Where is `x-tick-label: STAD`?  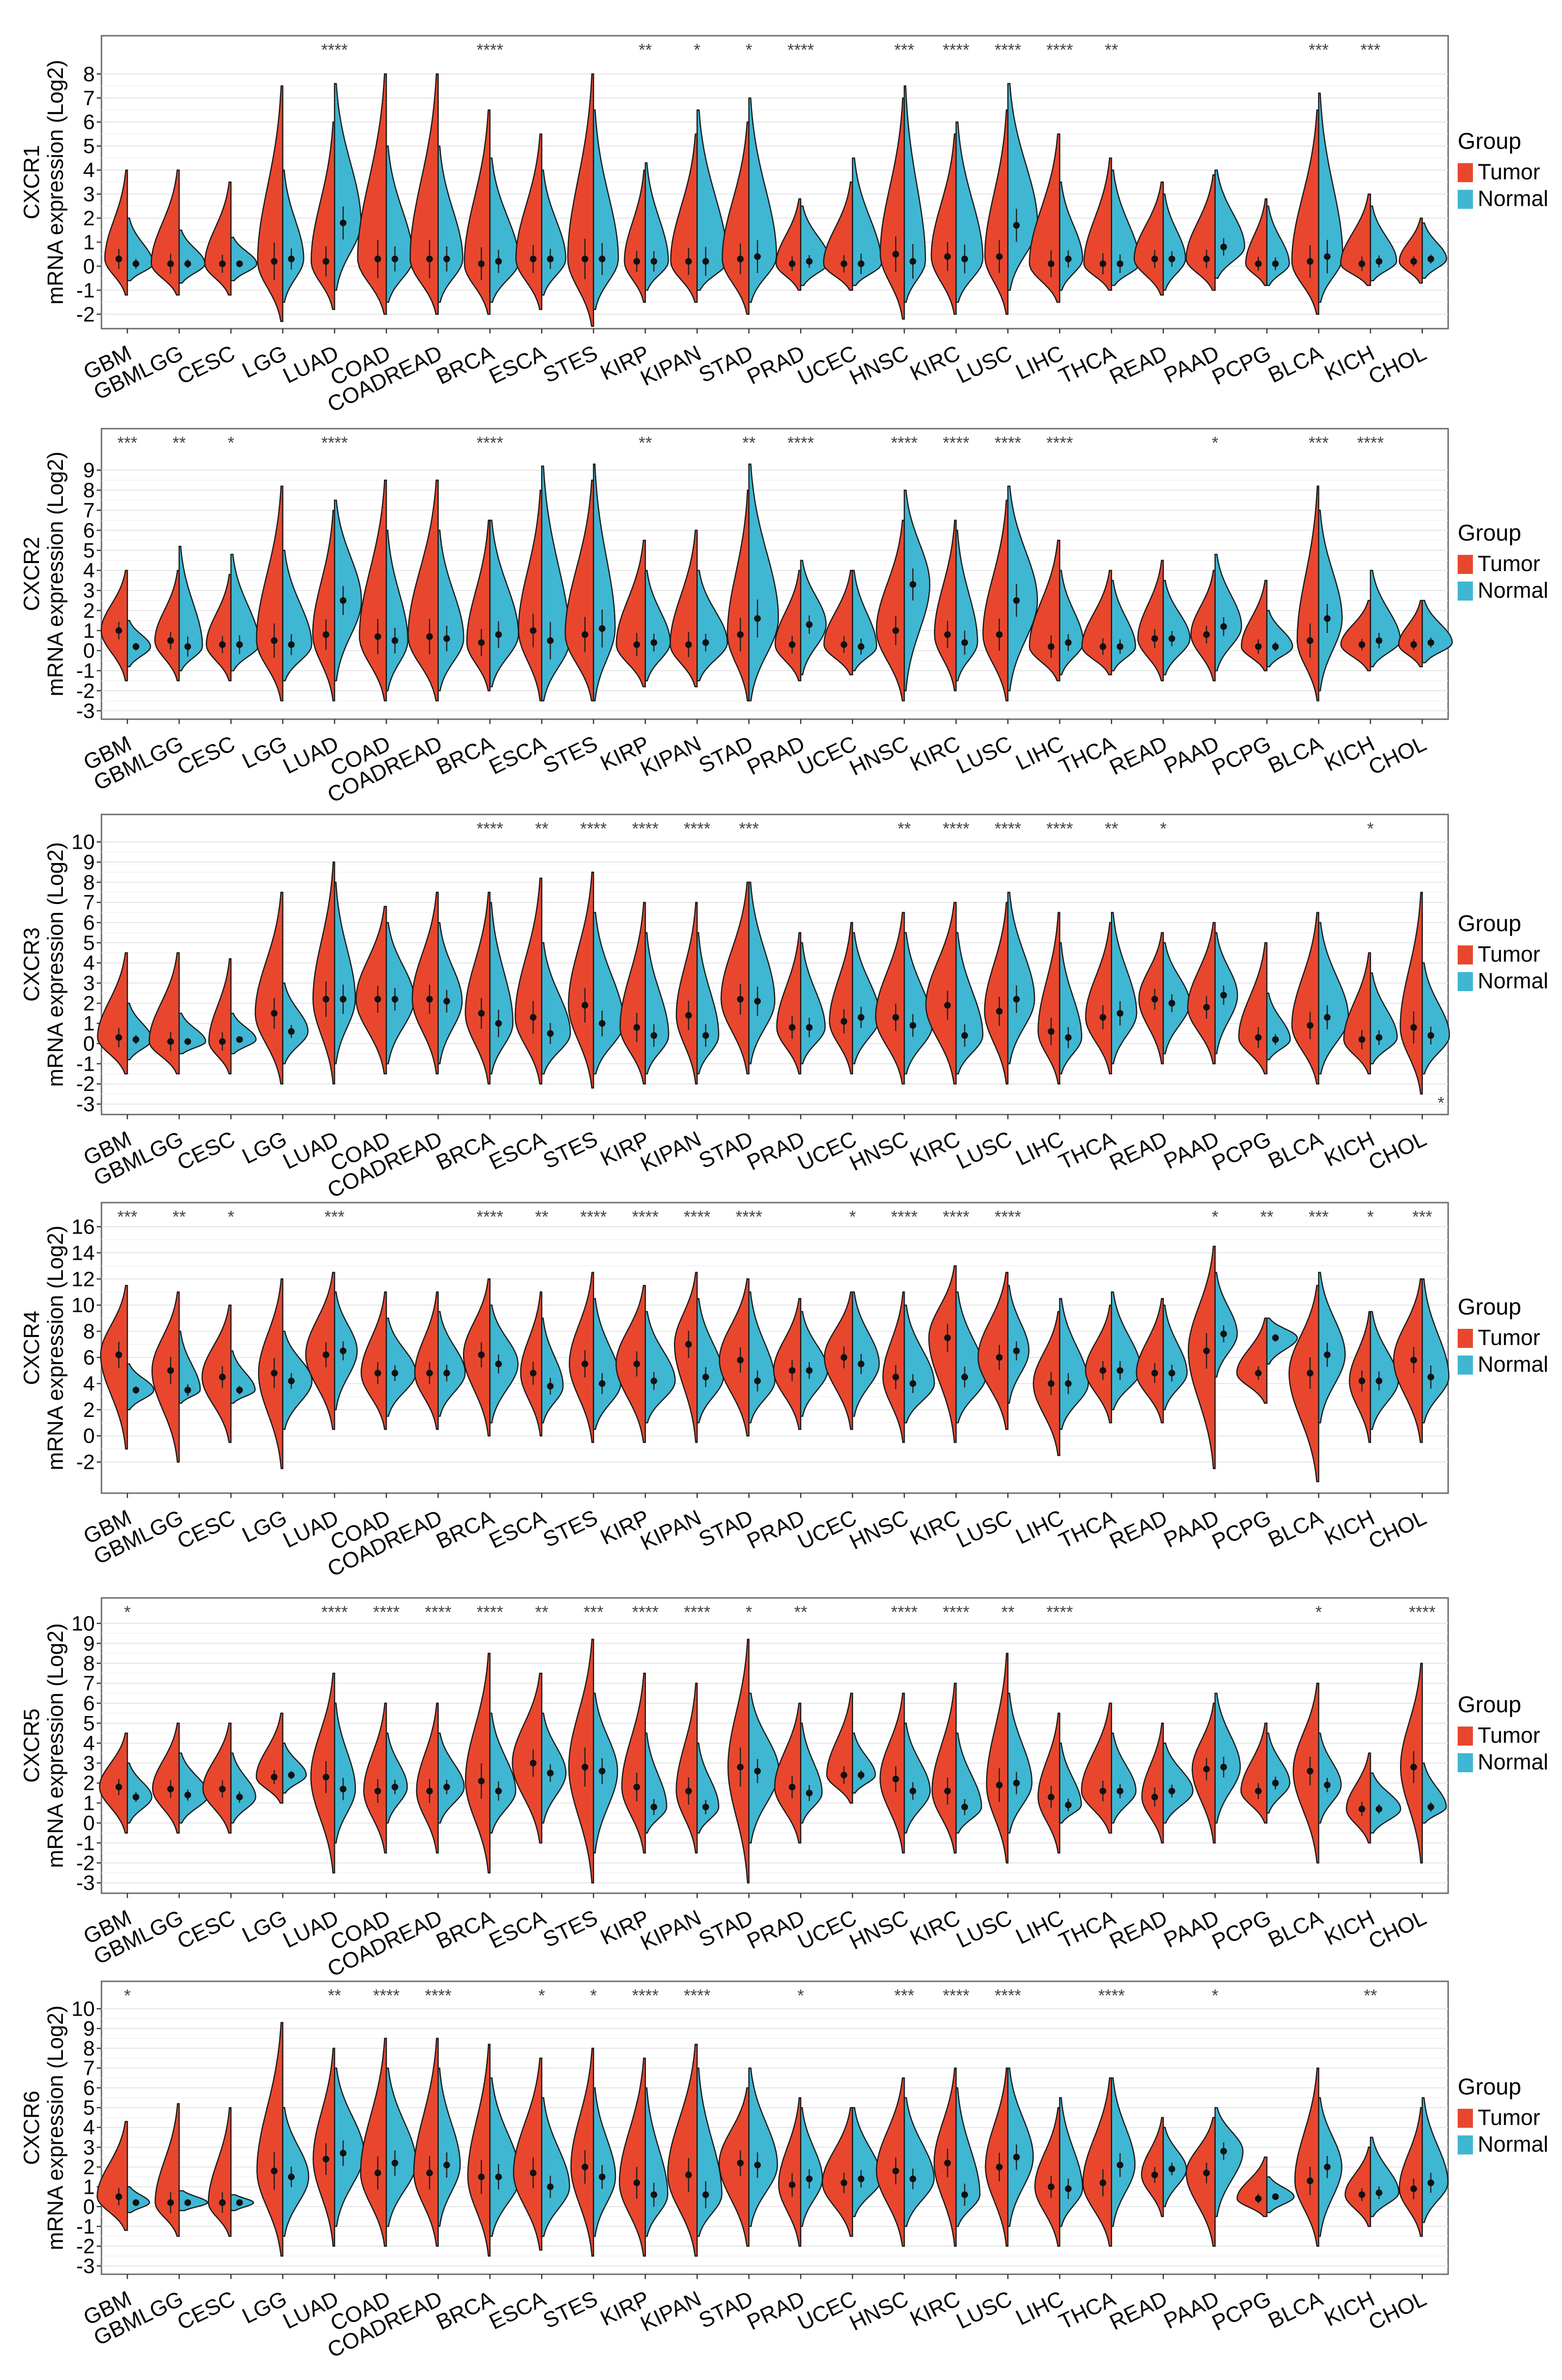 x-tick-label: STAD is located at coordinates (726, 2309).